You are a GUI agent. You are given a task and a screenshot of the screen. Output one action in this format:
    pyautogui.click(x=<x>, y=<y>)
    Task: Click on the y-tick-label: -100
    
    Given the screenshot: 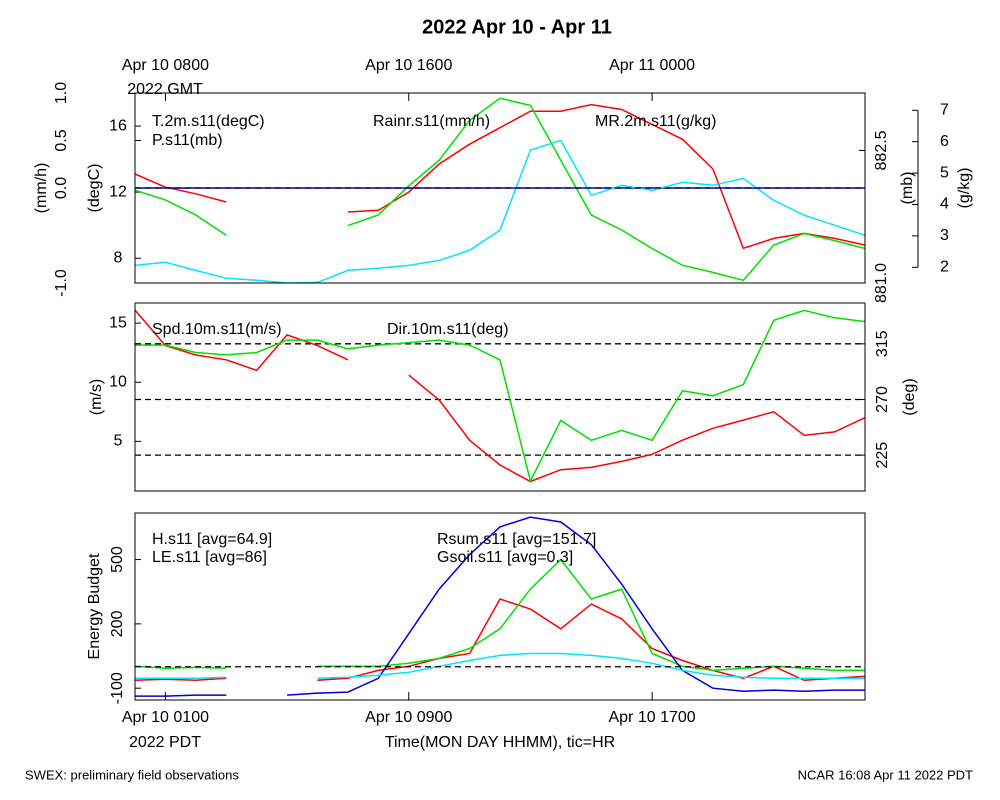 What is the action you would take?
    pyautogui.click(x=117, y=688)
    